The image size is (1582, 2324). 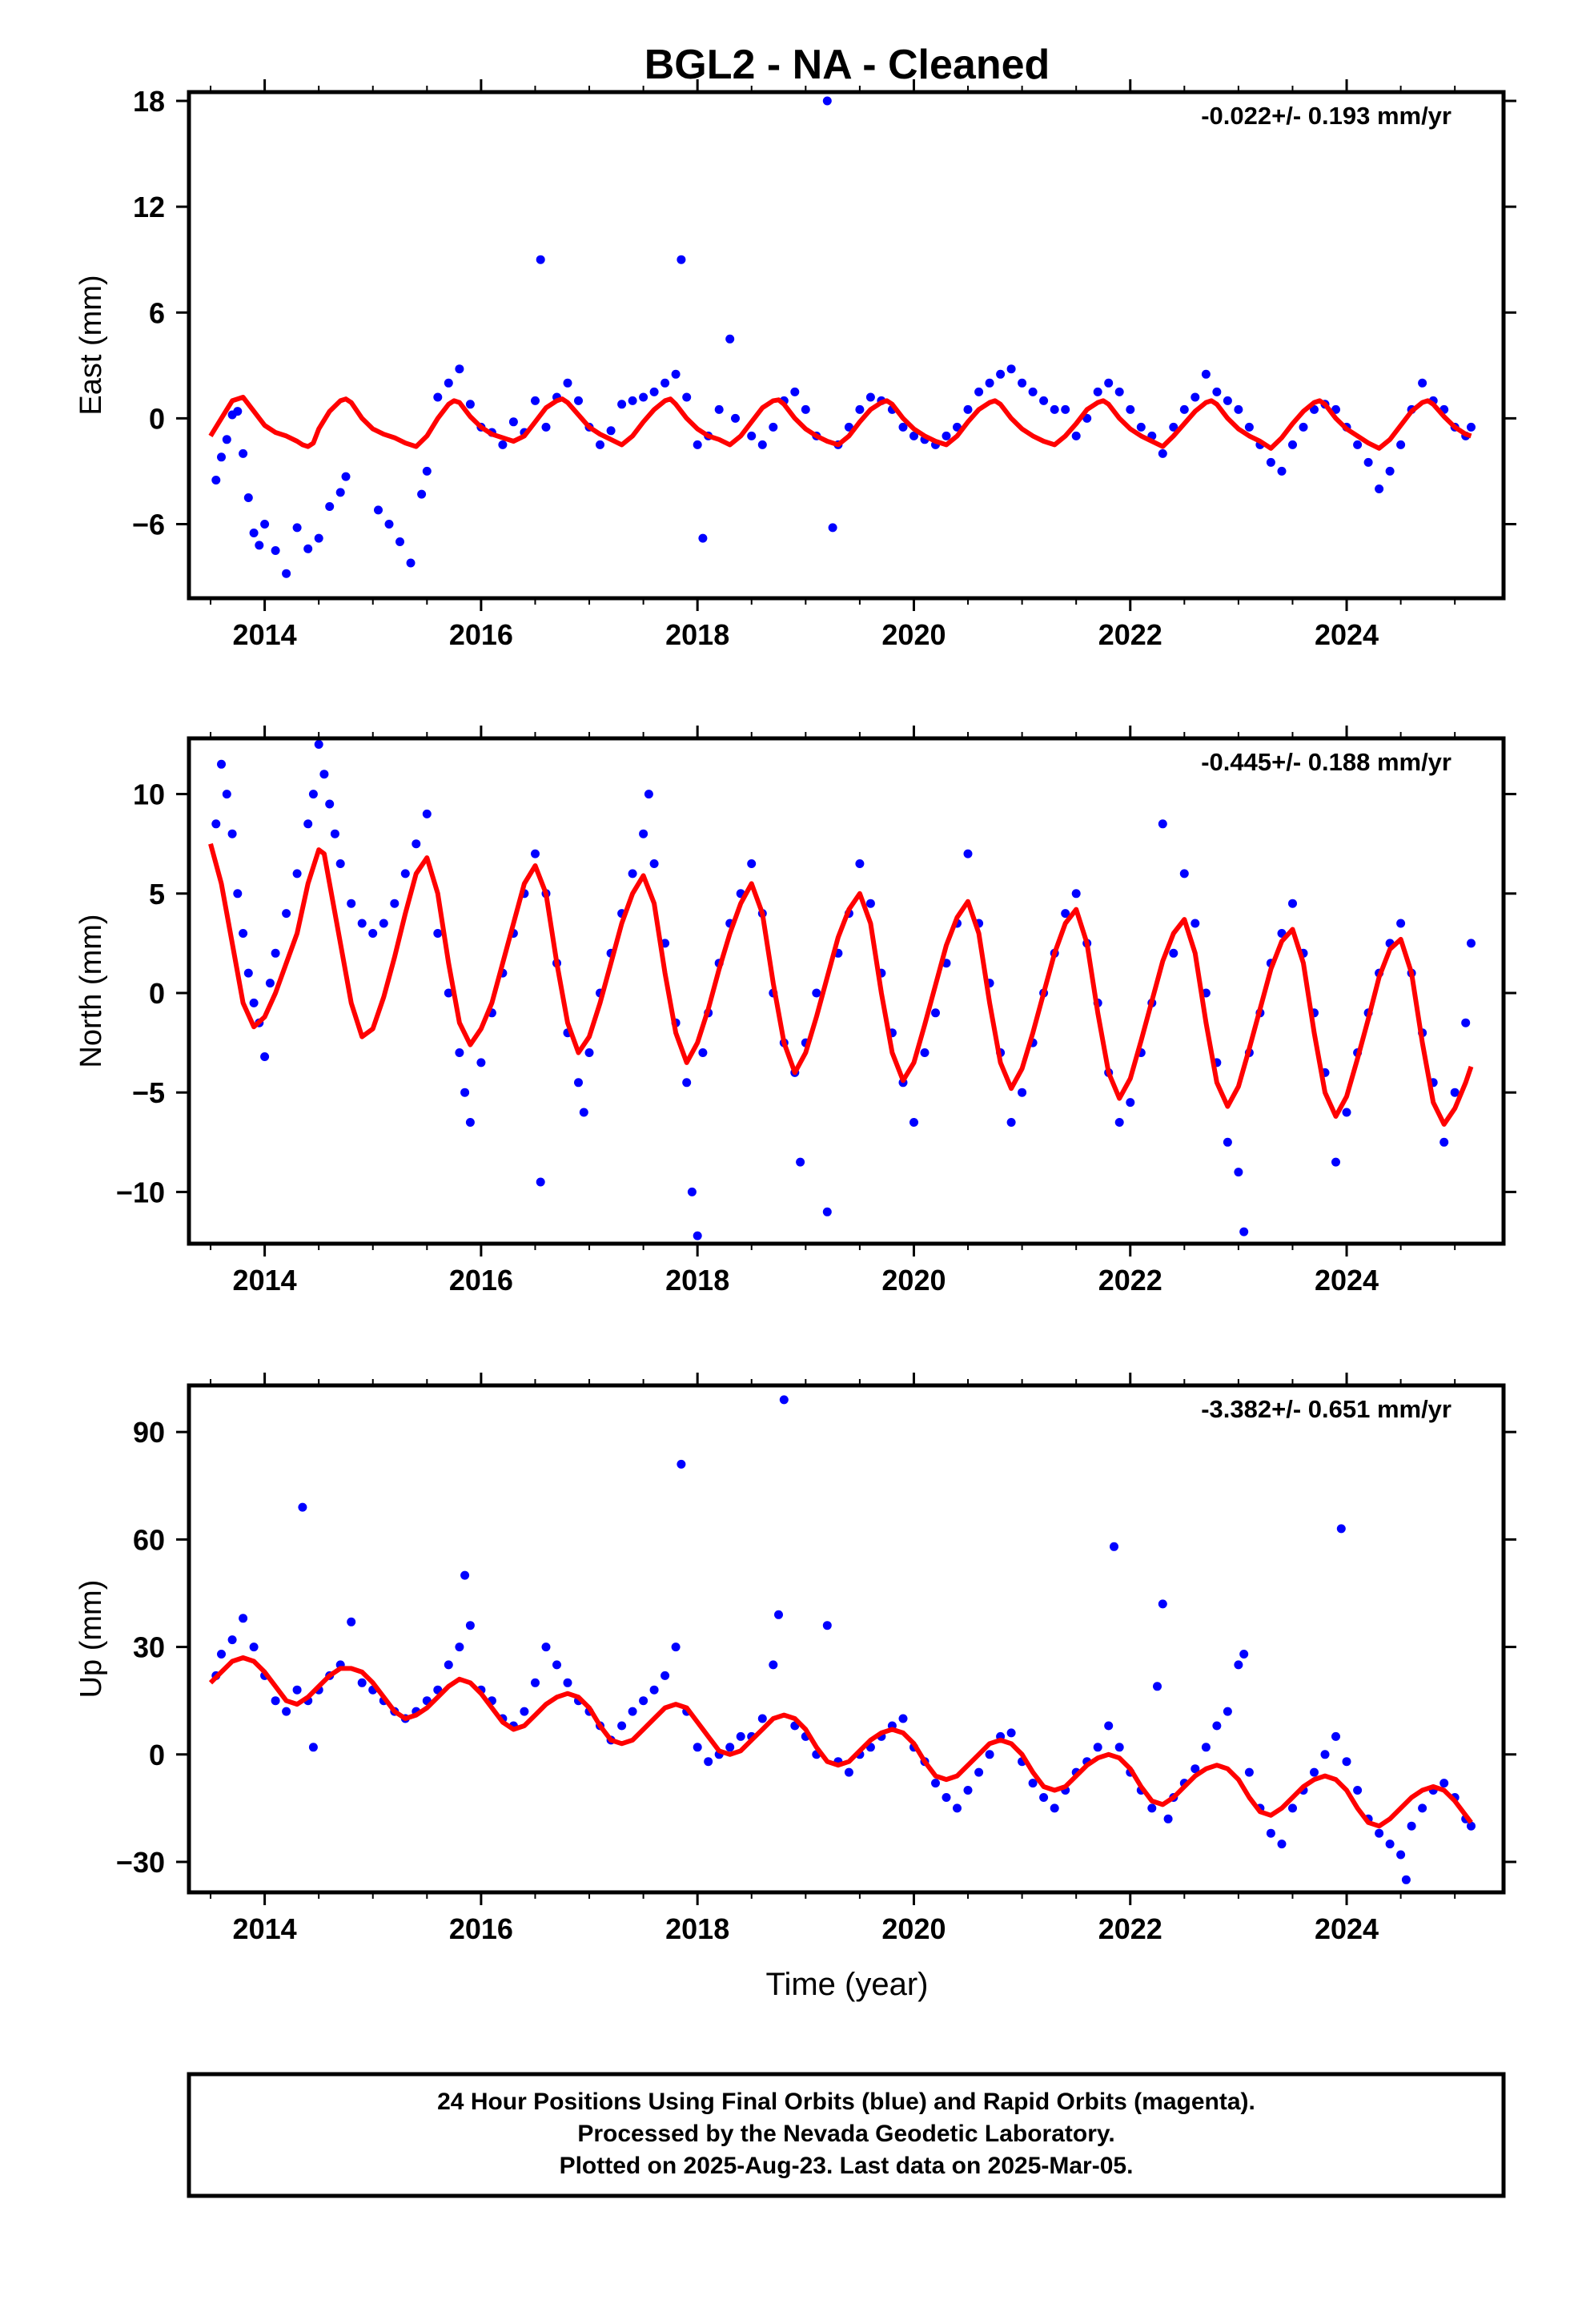 I want to click on east-y-tick-label: 0, so click(x=157, y=418).